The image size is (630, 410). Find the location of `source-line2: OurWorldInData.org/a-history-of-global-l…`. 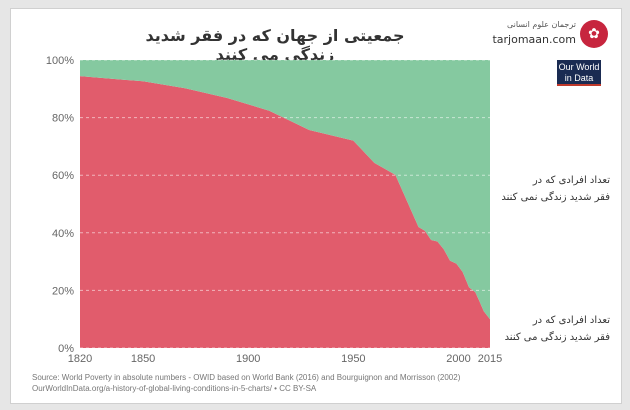

source-line2: OurWorldInData.org/a-history-of-global-l… is located at coordinates (174, 388).